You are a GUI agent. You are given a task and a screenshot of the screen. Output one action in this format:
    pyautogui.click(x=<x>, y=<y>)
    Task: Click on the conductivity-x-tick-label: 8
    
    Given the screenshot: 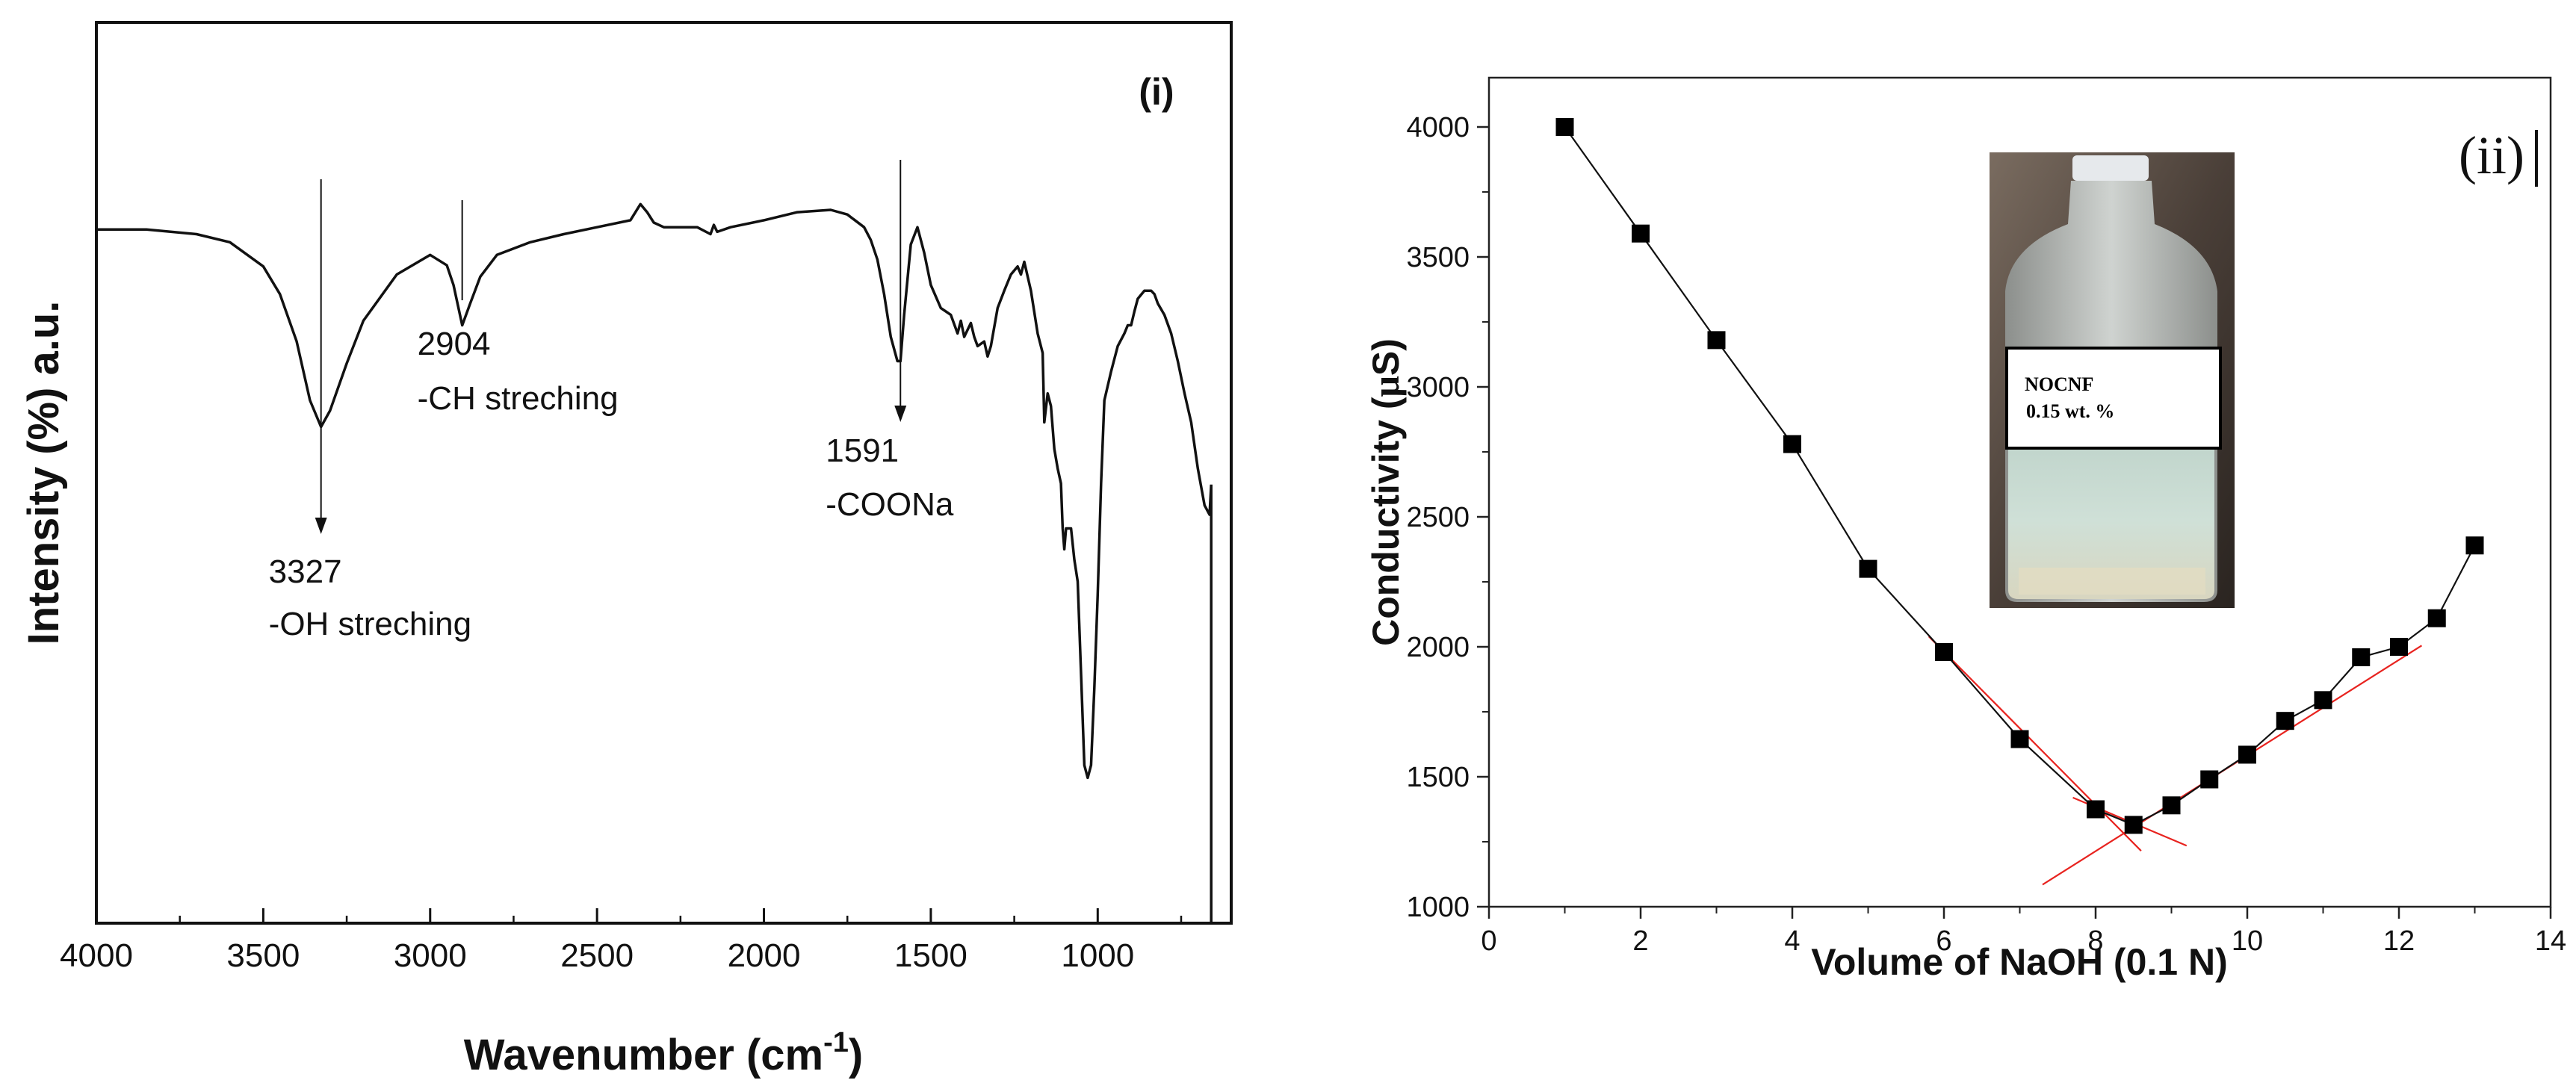 What is the action you would take?
    pyautogui.click(x=2095, y=941)
    